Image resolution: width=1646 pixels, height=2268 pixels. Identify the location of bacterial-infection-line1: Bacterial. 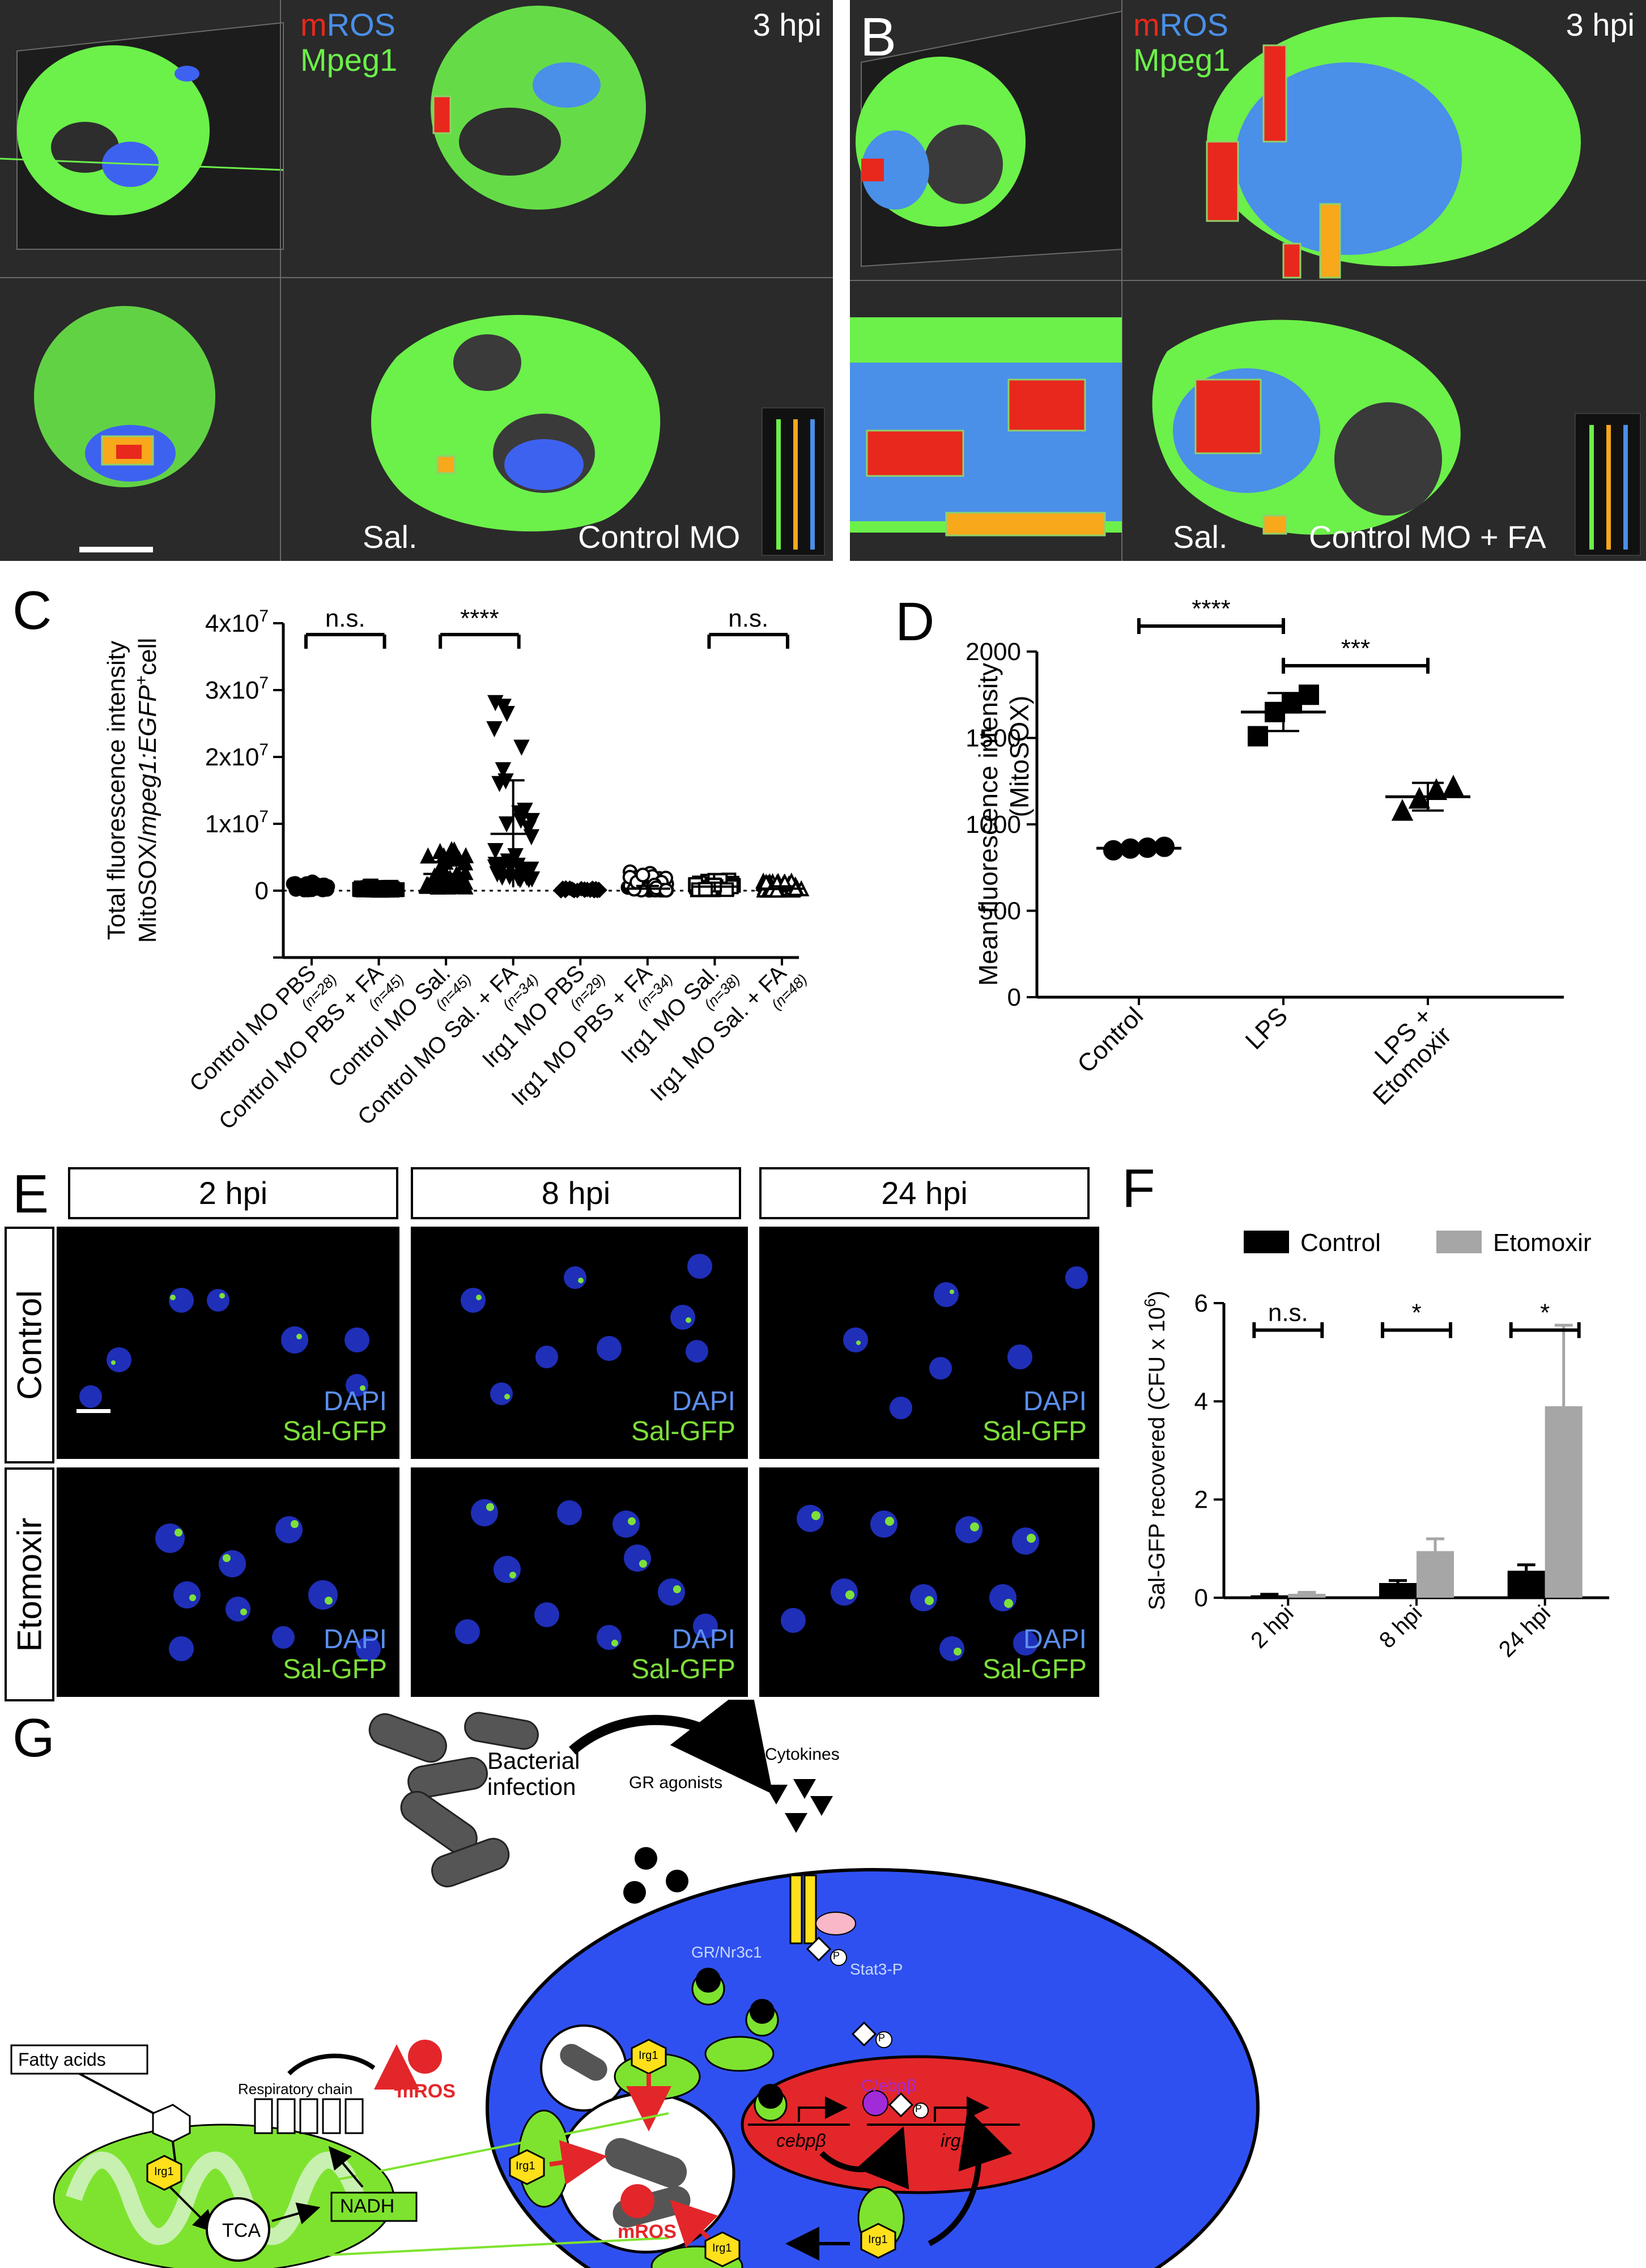
(533, 1761).